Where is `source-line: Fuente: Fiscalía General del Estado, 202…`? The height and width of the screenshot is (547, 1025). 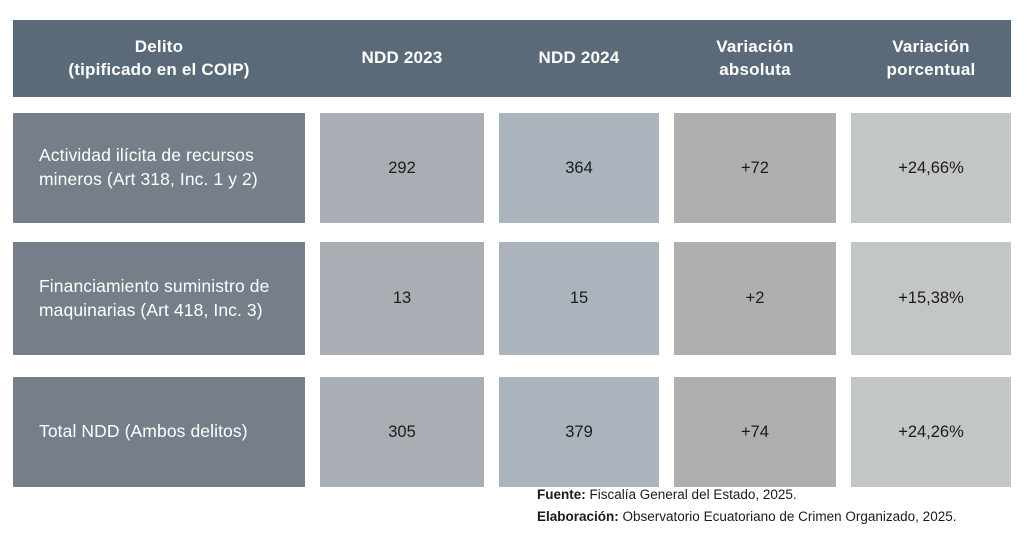 source-line: Fuente: Fiscalía General del Estado, 202… is located at coordinates (746, 495).